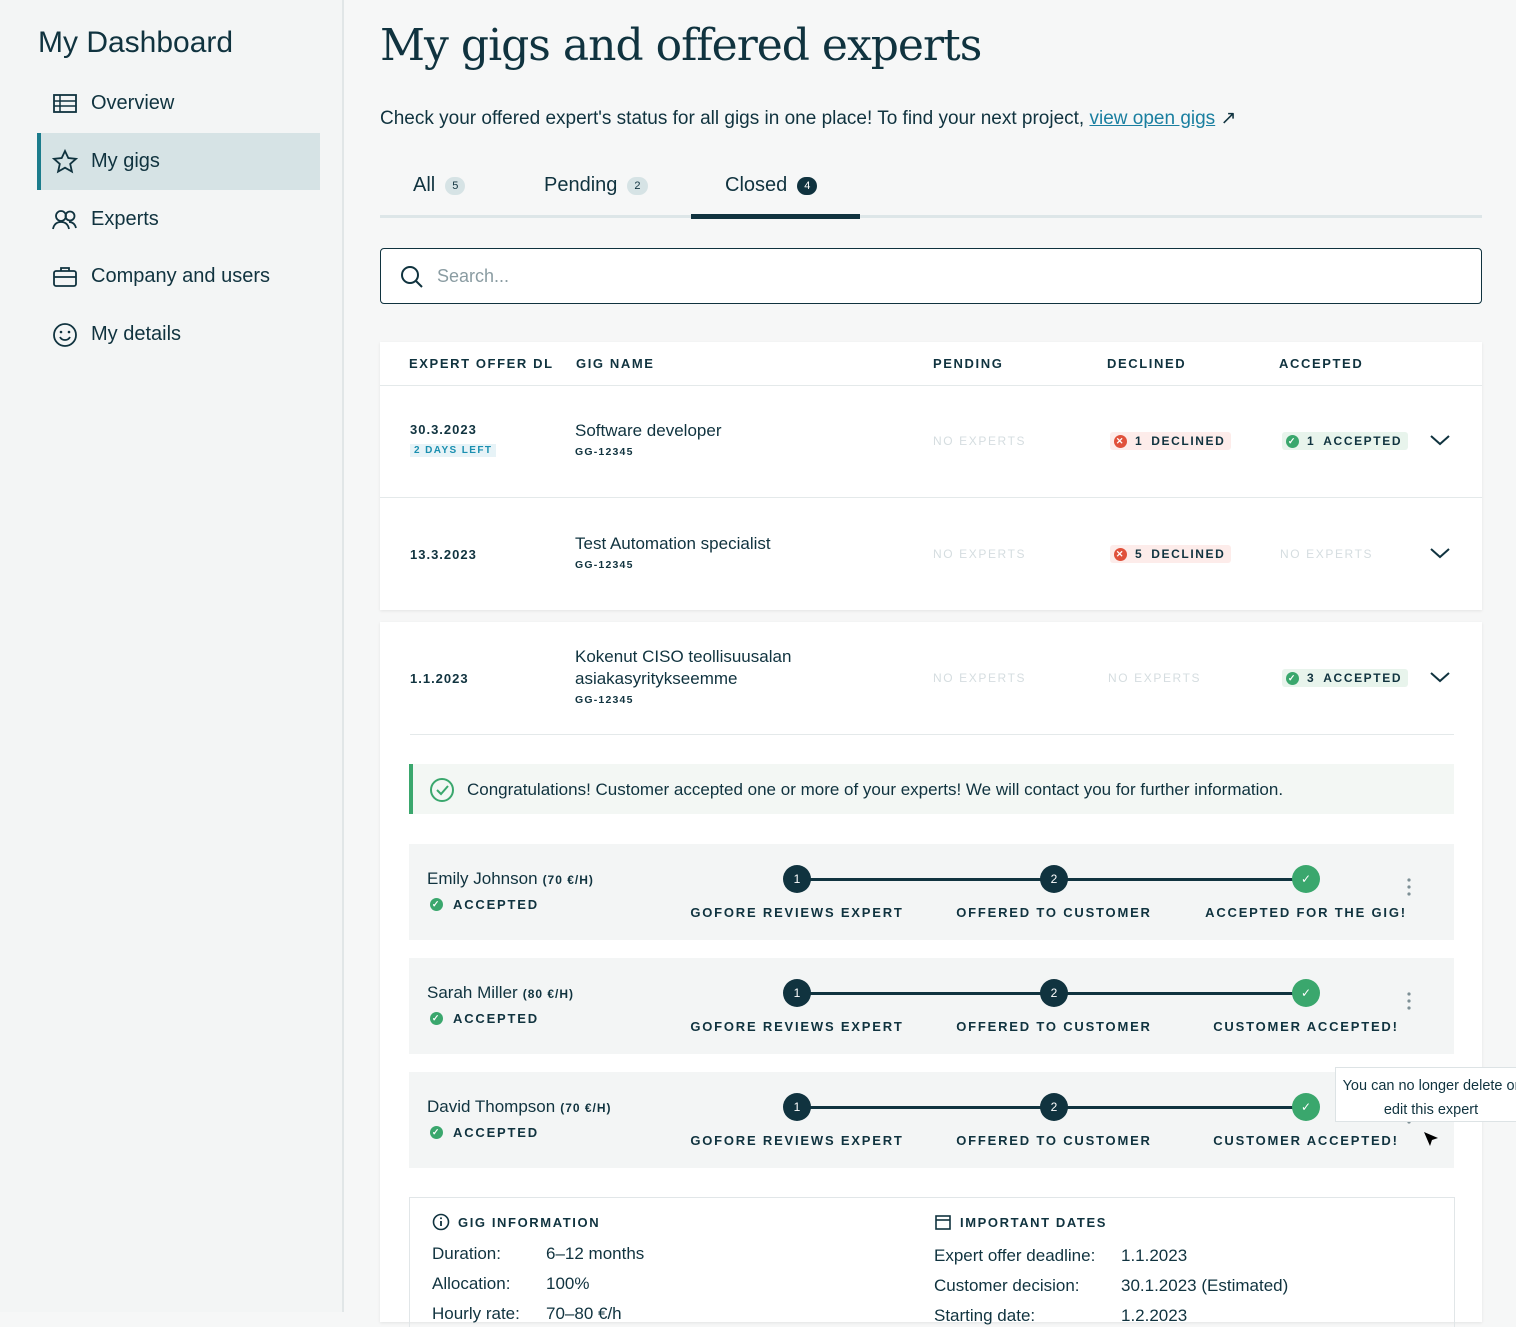 This screenshot has width=1516, height=1327. Describe the element at coordinates (133, 103) in the screenshot. I see `nav-item: Overview` at that location.